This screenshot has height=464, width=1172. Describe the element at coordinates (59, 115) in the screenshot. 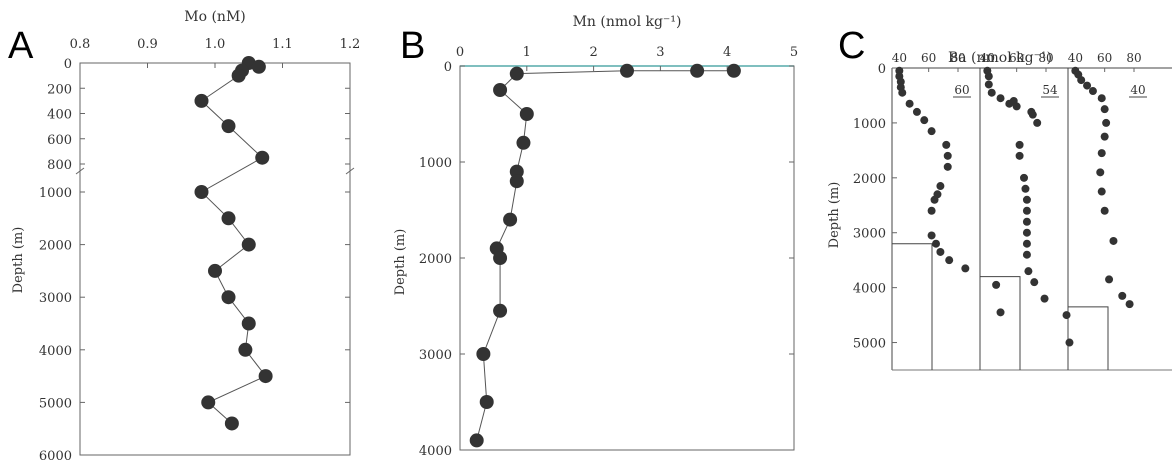

I see `panel-a-ytick-label: 400` at that location.